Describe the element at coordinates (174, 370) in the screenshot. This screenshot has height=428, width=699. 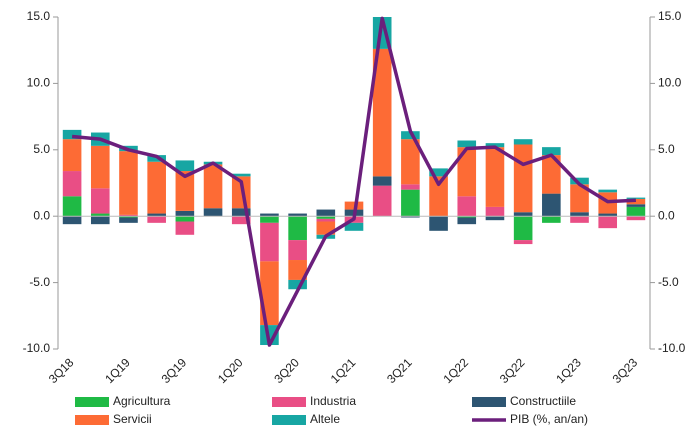
I see `x-tick-label: 3Q19` at that location.